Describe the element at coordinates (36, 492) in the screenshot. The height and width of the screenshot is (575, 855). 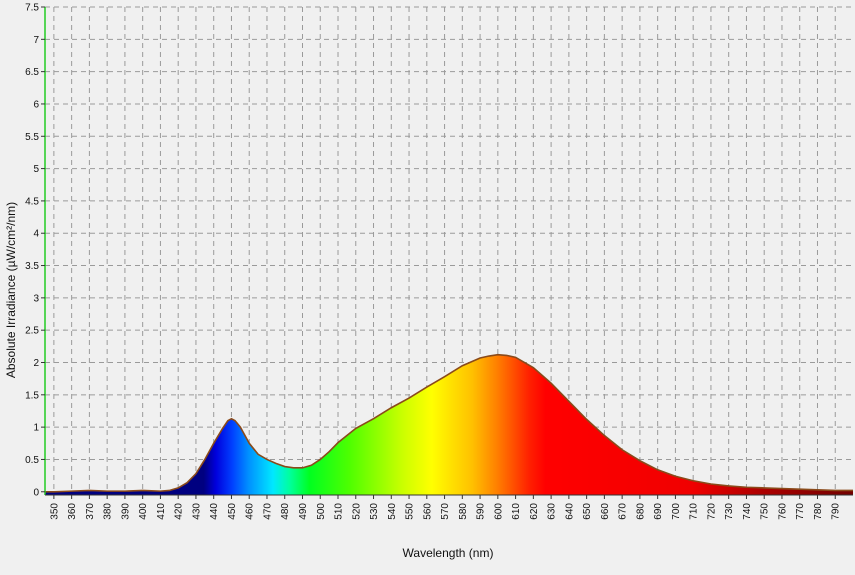
I see `y-tick-label: 0` at that location.